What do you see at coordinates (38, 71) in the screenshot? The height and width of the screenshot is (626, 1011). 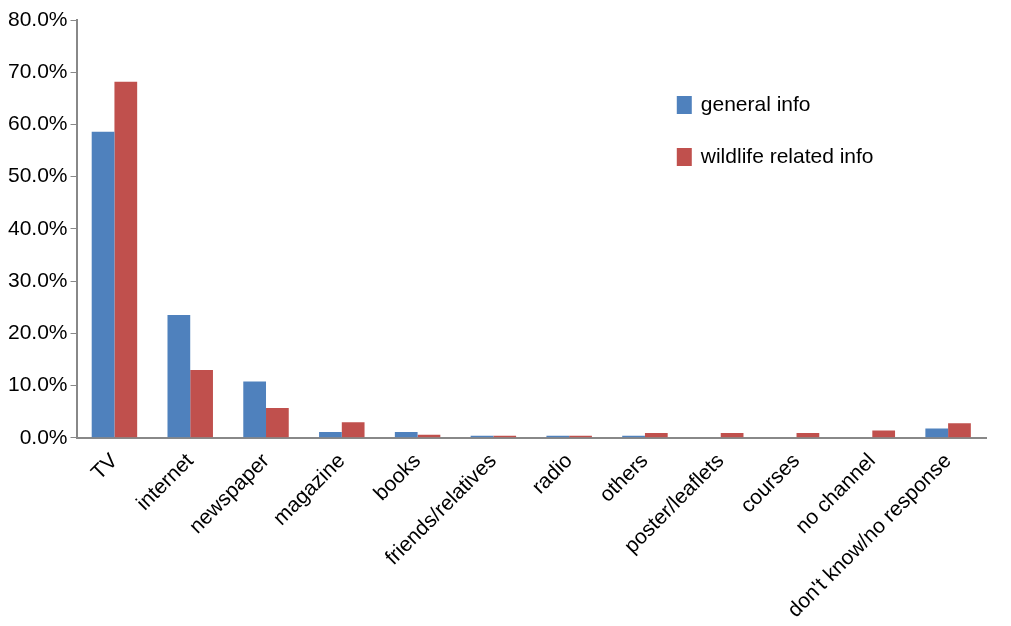 I see `y-tick-label: 70.0%` at bounding box center [38, 71].